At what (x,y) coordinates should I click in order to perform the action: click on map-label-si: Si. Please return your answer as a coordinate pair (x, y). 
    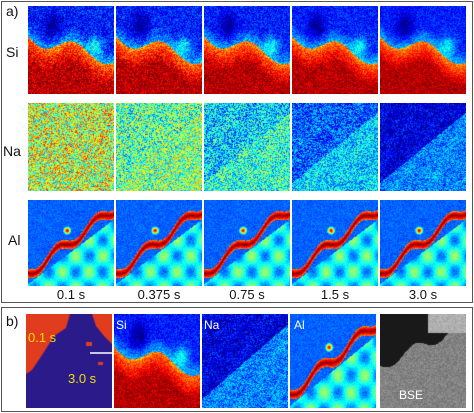
    Looking at the image, I should click on (121, 325).